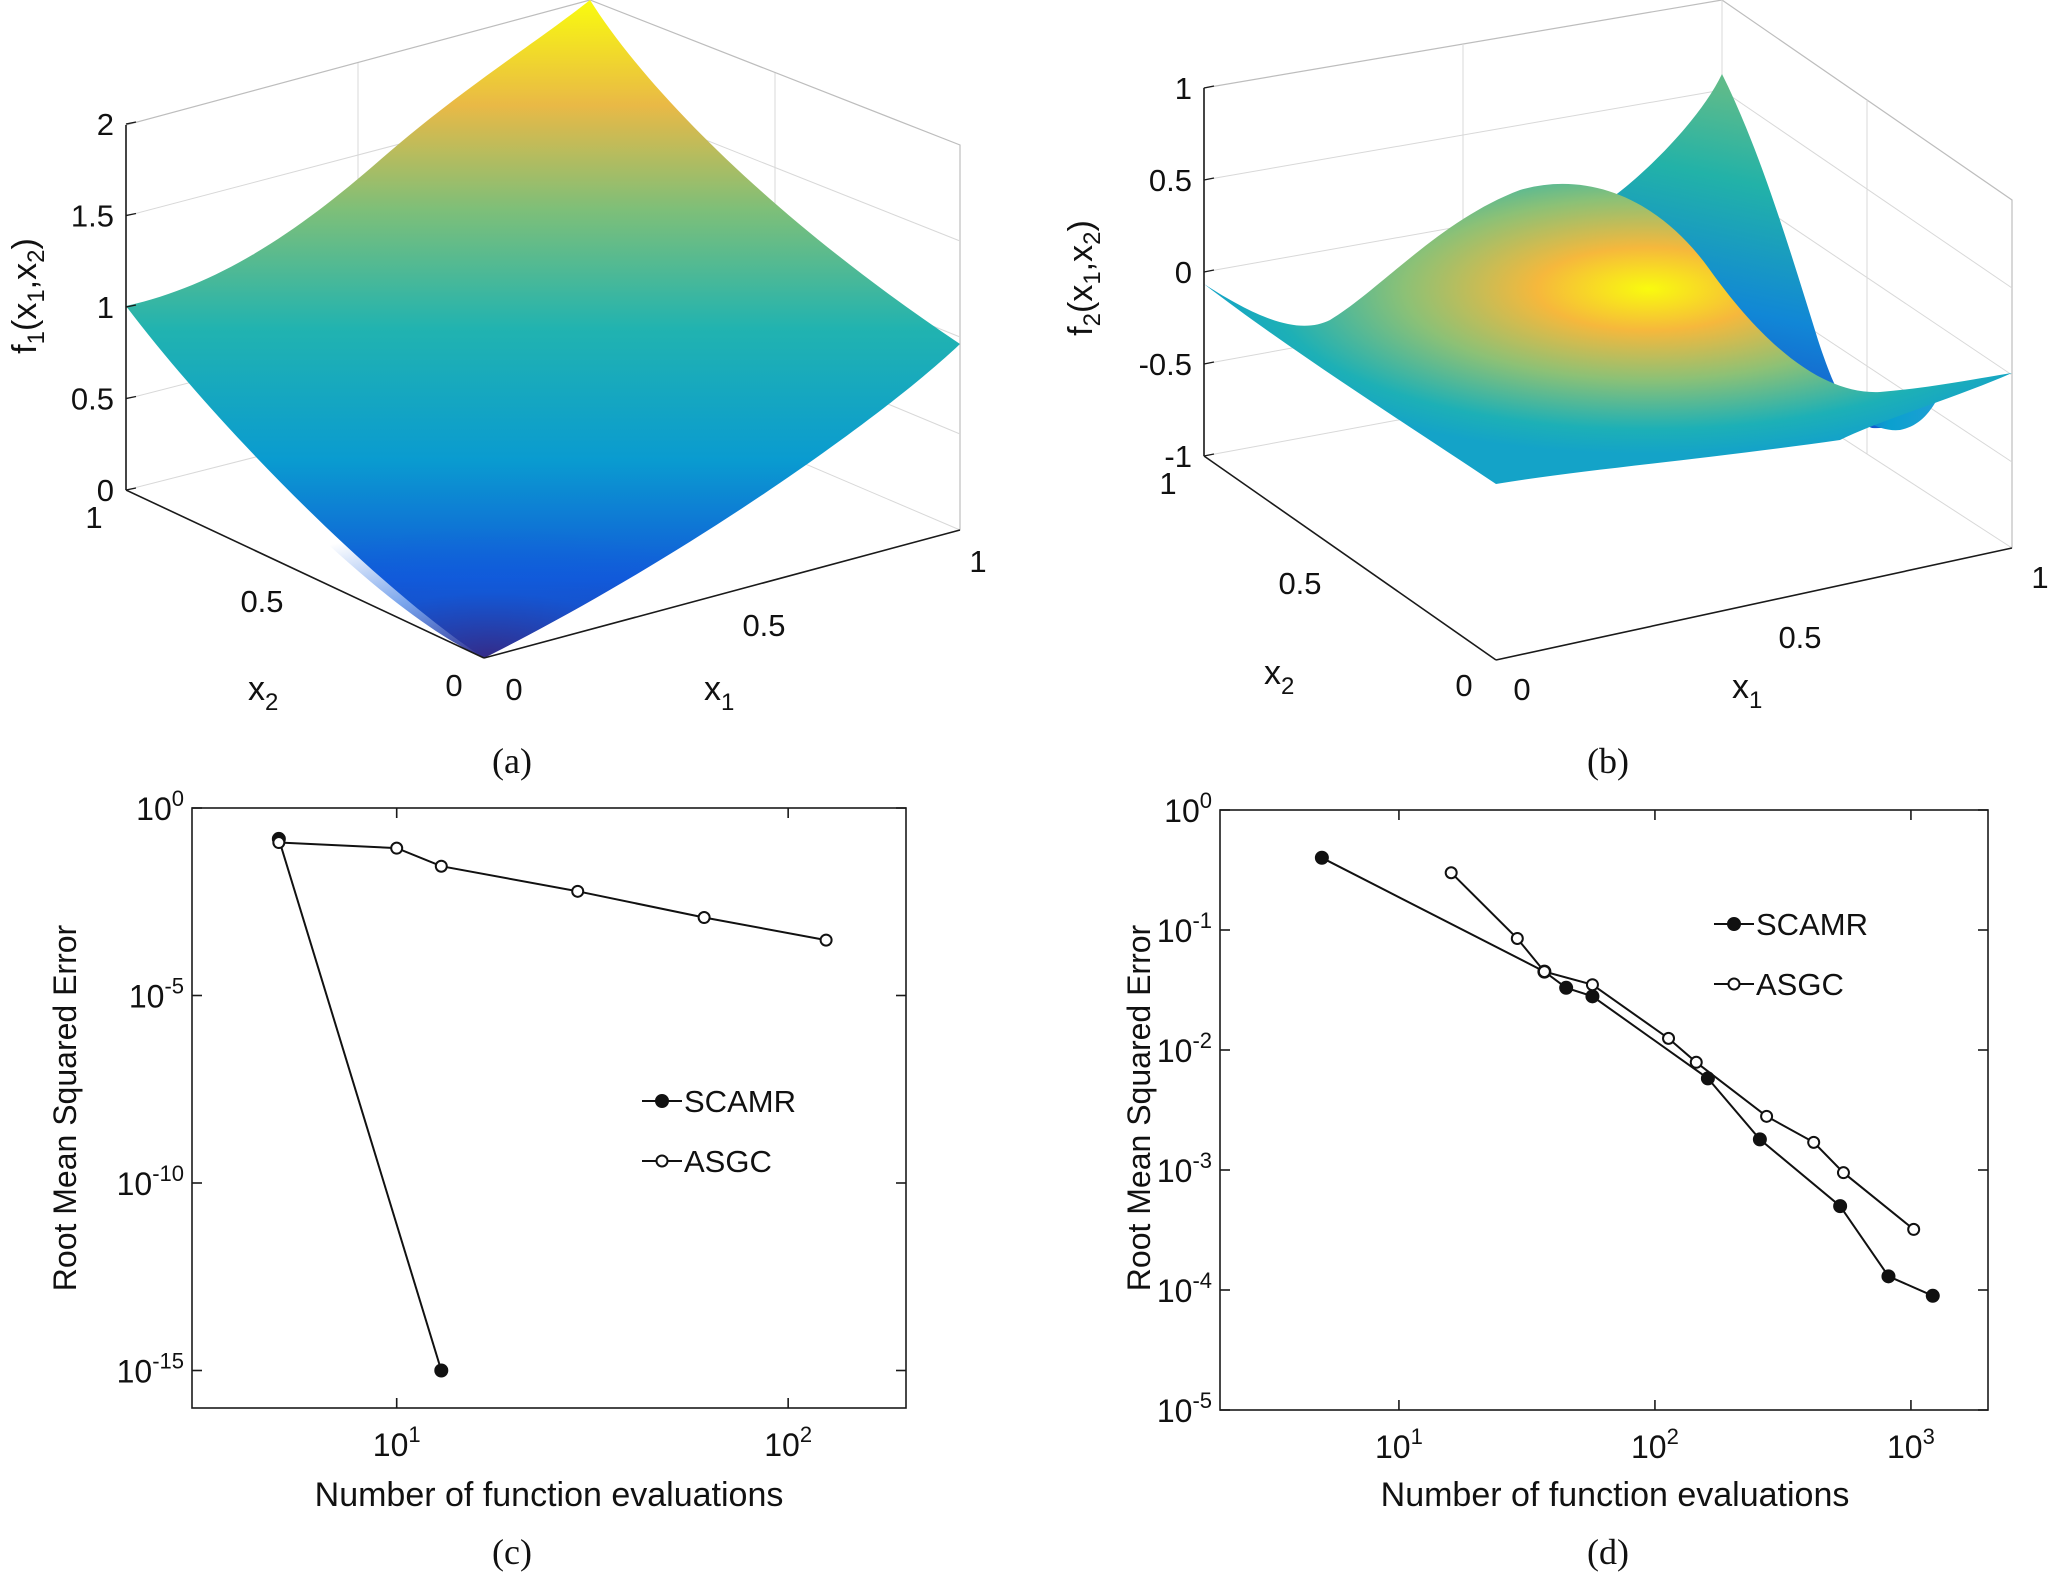 This screenshot has width=2048, height=1576. Describe the element at coordinates (512, 761) in the screenshot. I see `panel-a-label: (a)` at that location.